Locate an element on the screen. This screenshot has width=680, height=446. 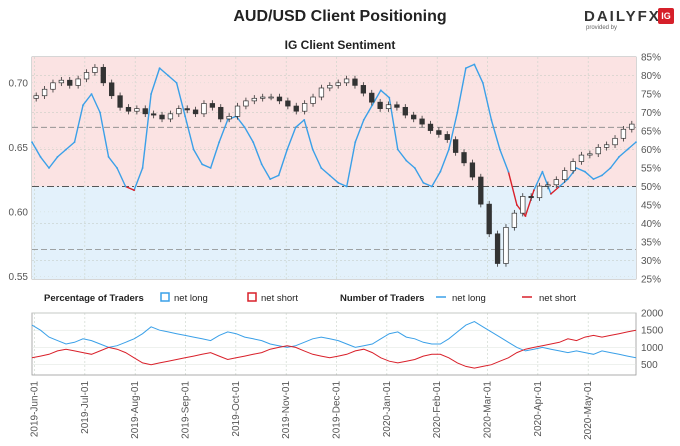
series-line-net-short-count is located at coordinates (334, 349).